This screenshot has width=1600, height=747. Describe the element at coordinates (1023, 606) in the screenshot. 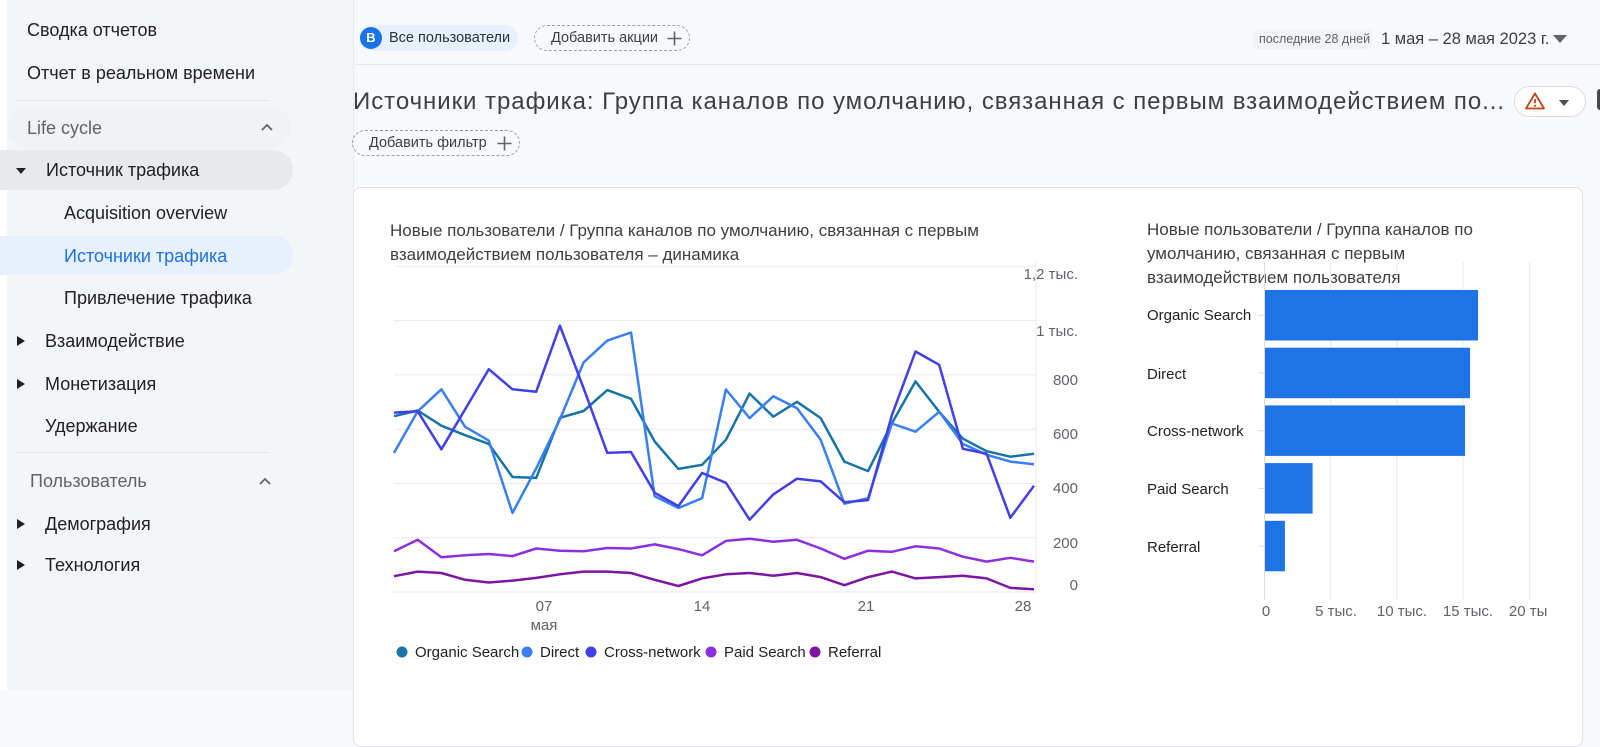

I see `svg-text: 28` at that location.